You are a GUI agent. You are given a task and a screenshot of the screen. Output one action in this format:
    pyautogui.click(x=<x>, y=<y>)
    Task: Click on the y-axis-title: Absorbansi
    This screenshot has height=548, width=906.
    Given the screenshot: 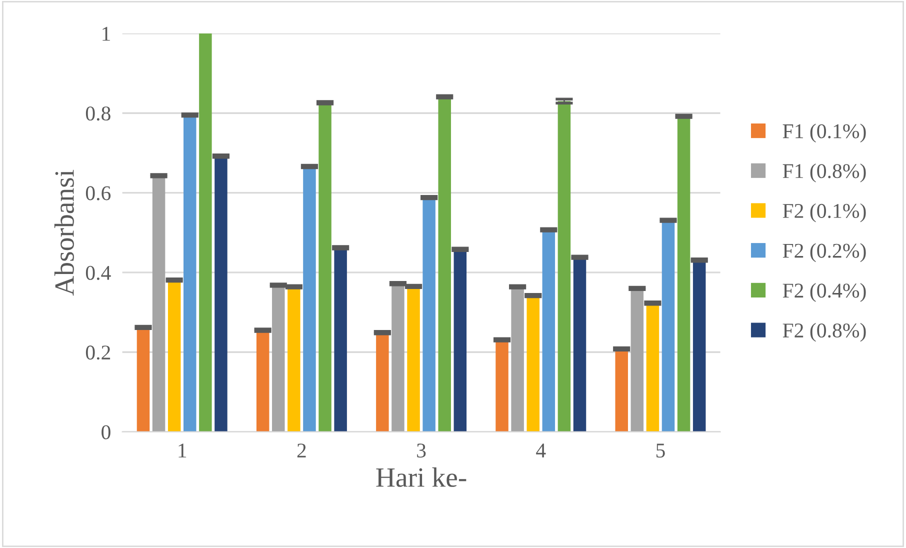 What is the action you would take?
    pyautogui.click(x=64, y=233)
    